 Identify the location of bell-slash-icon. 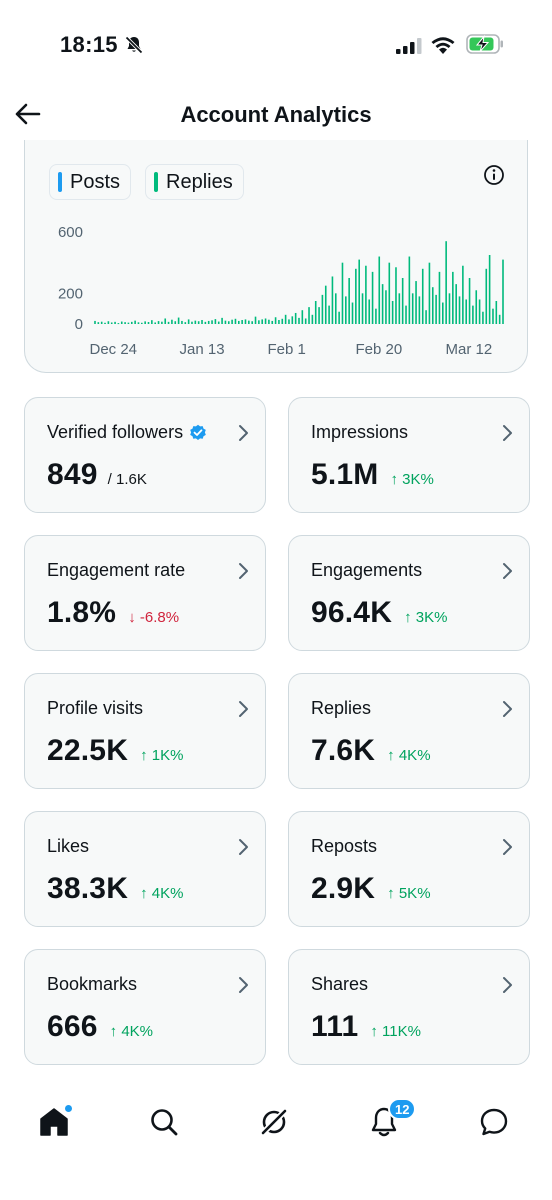
(134, 45).